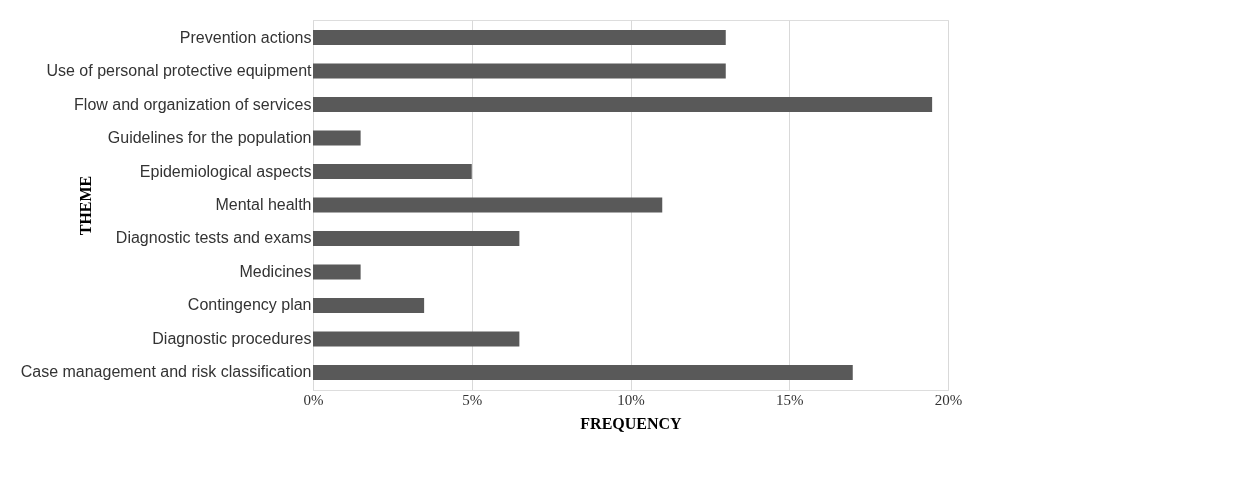 Image resolution: width=1258 pixels, height=484 pixels. Describe the element at coordinates (275, 271) in the screenshot. I see `y-tick-label: Medicines` at that location.